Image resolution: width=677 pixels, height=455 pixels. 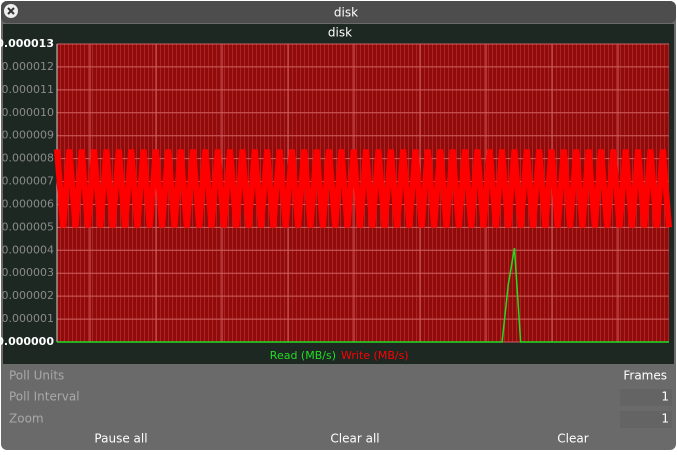 I want to click on y-tick-label: 0.000012, so click(x=28, y=66).